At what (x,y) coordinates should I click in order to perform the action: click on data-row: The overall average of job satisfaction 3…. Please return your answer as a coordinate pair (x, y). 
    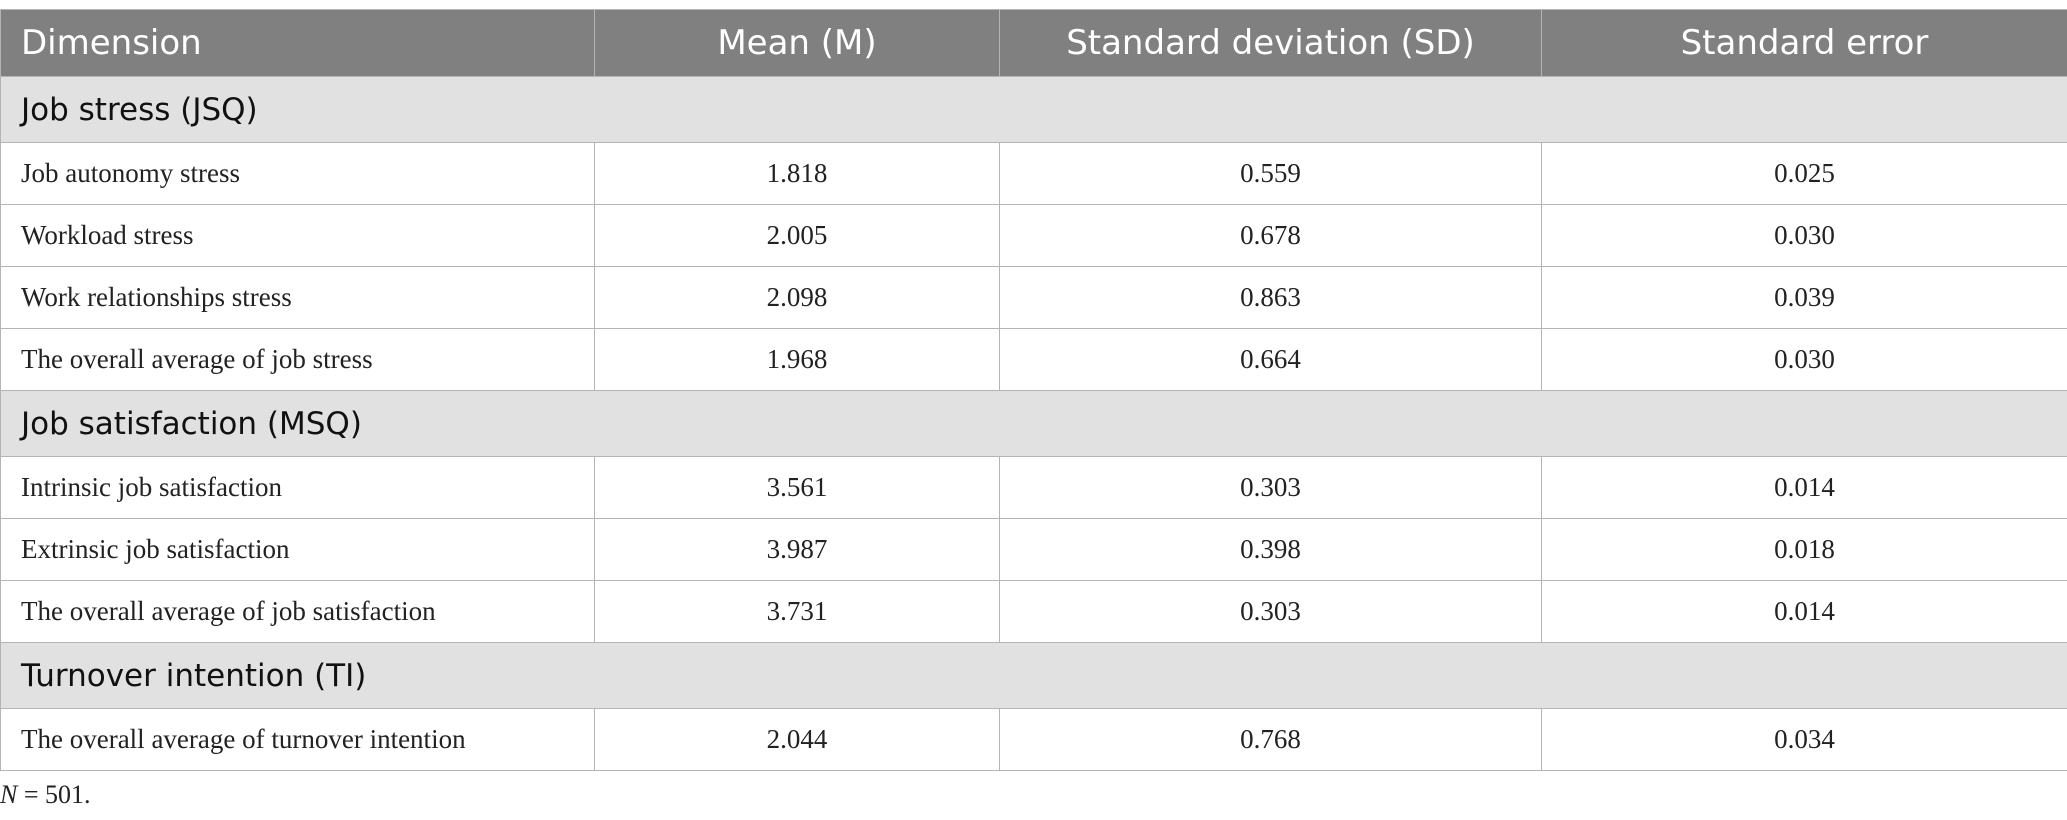
    Looking at the image, I should click on (1033, 611).